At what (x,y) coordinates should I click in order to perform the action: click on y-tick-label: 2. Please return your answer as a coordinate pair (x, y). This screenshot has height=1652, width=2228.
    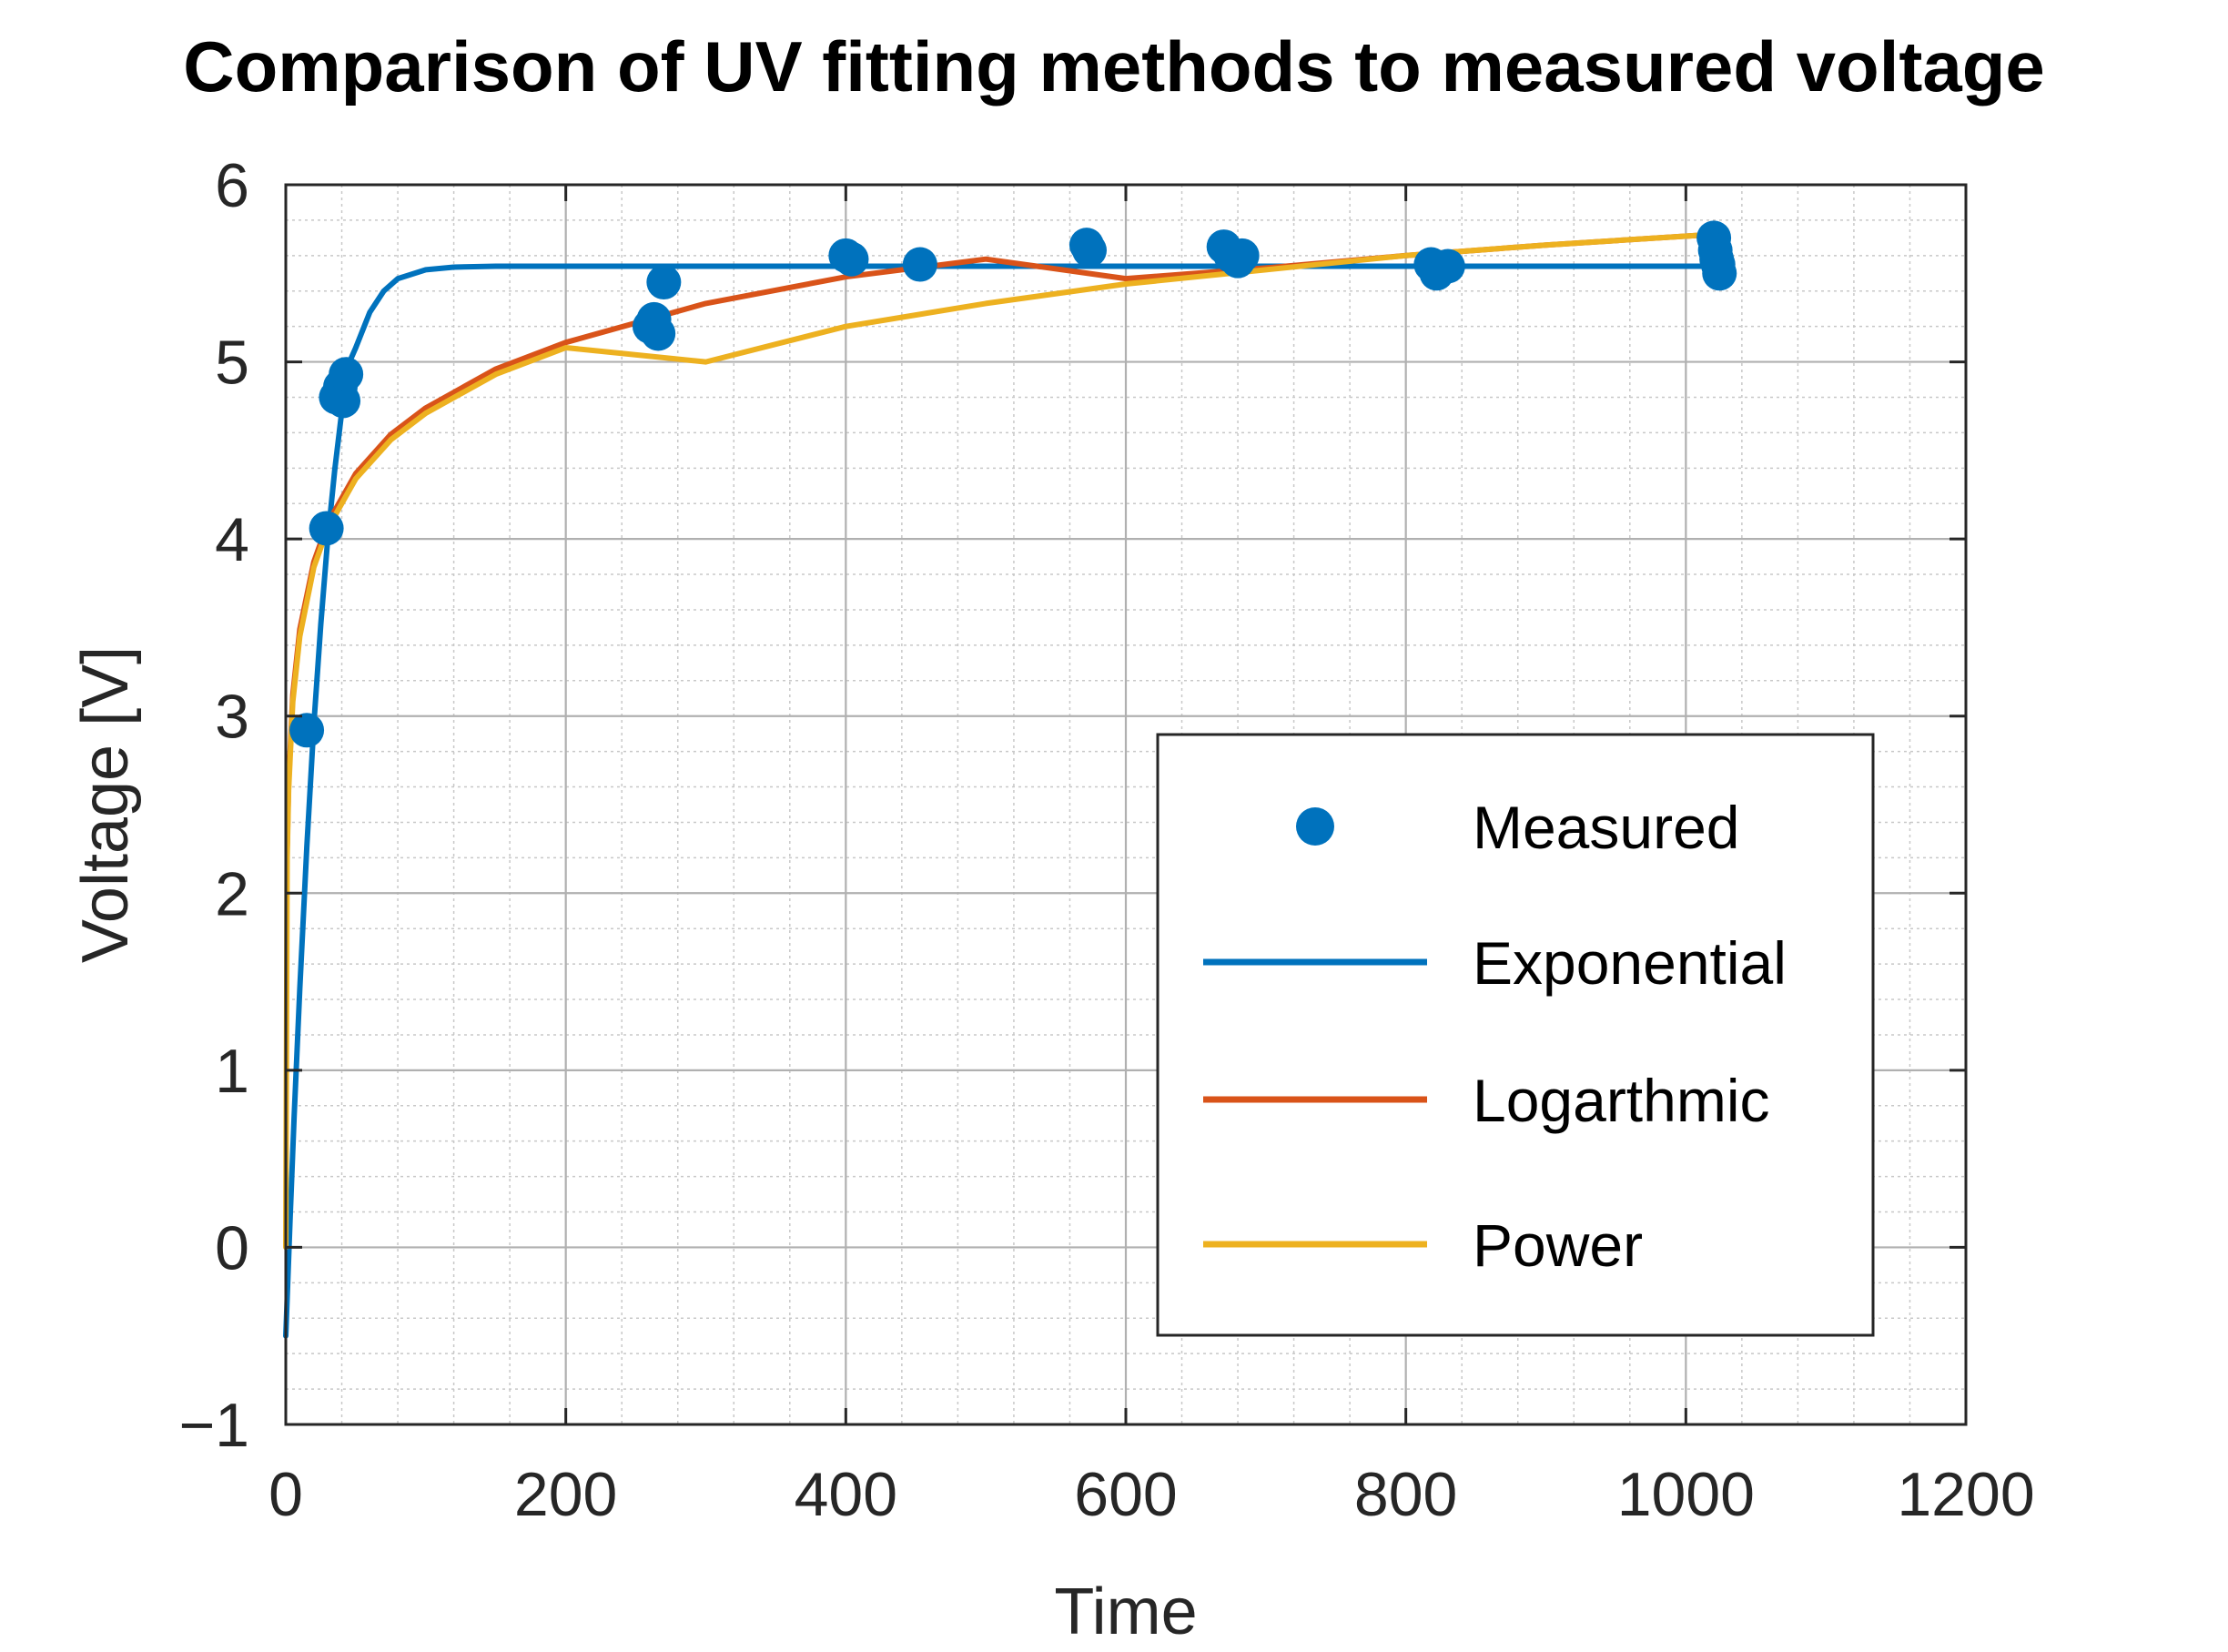
    Looking at the image, I should click on (232, 894).